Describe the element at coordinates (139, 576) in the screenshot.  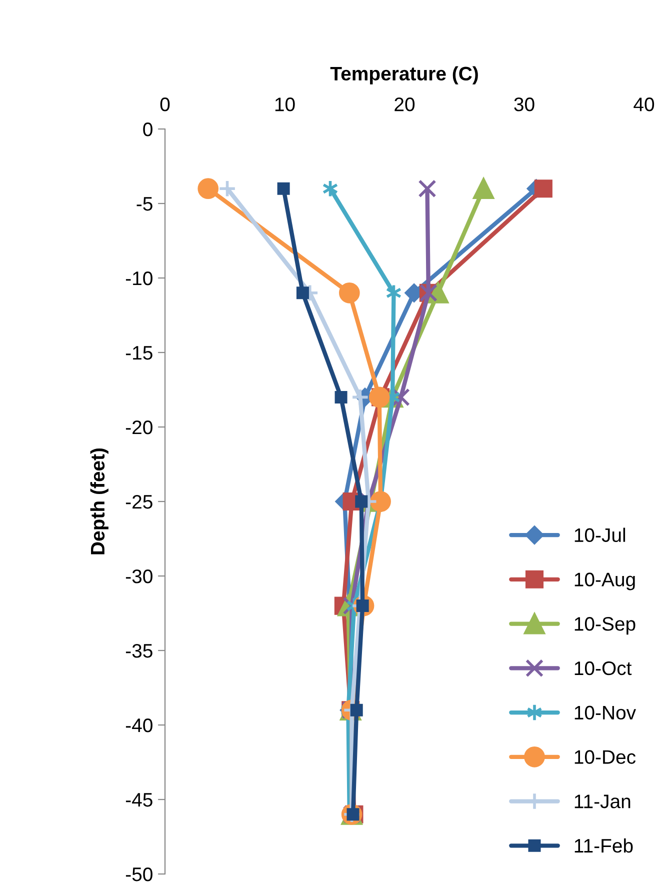
I see `y-tick-label: -30` at that location.